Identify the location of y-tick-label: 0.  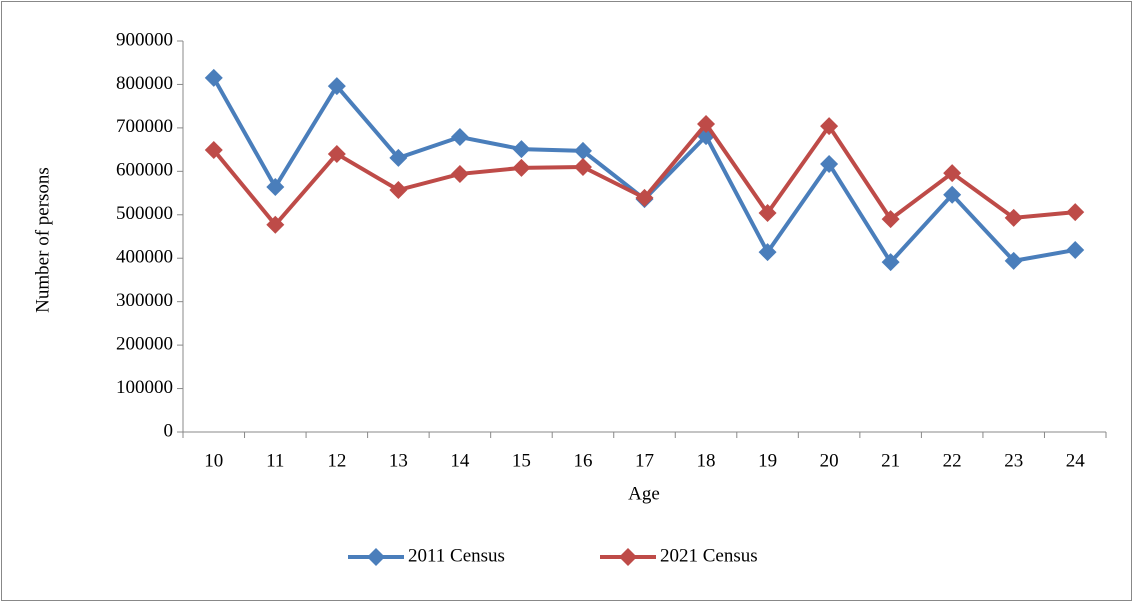
(169, 430).